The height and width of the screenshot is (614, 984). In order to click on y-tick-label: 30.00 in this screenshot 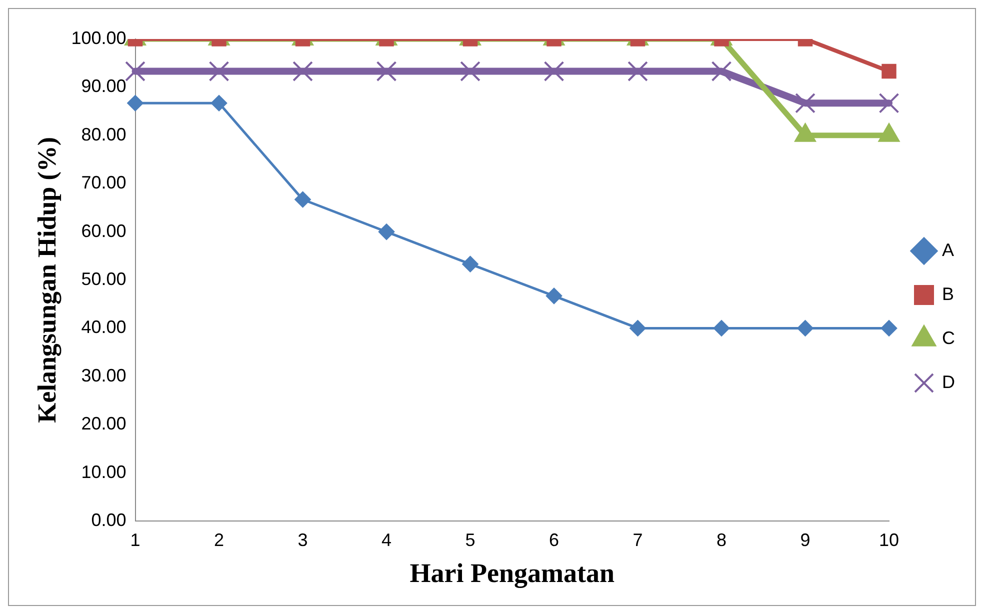, I will do `click(103, 375)`.